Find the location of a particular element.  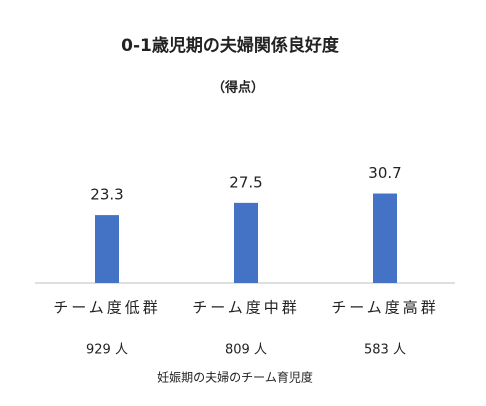

x-tick-label: チーム度高群 is located at coordinates (385, 308).